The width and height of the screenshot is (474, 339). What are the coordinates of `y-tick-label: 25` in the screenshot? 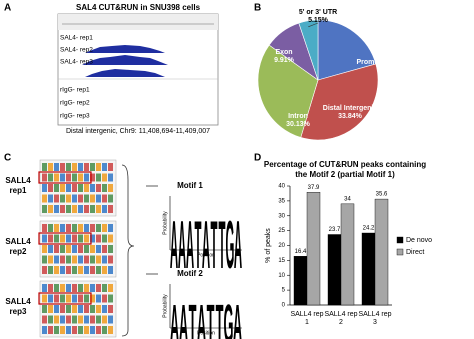 It's located at (281, 231).